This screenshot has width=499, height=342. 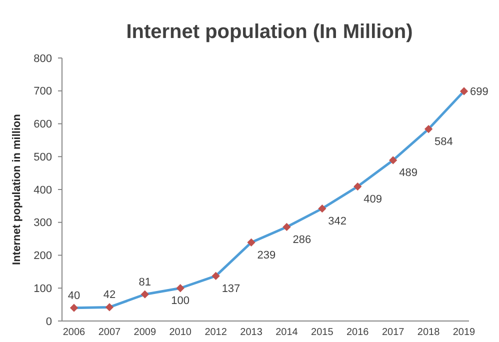 What do you see at coordinates (109, 295) in the screenshot?
I see `data-label: 42` at bounding box center [109, 295].